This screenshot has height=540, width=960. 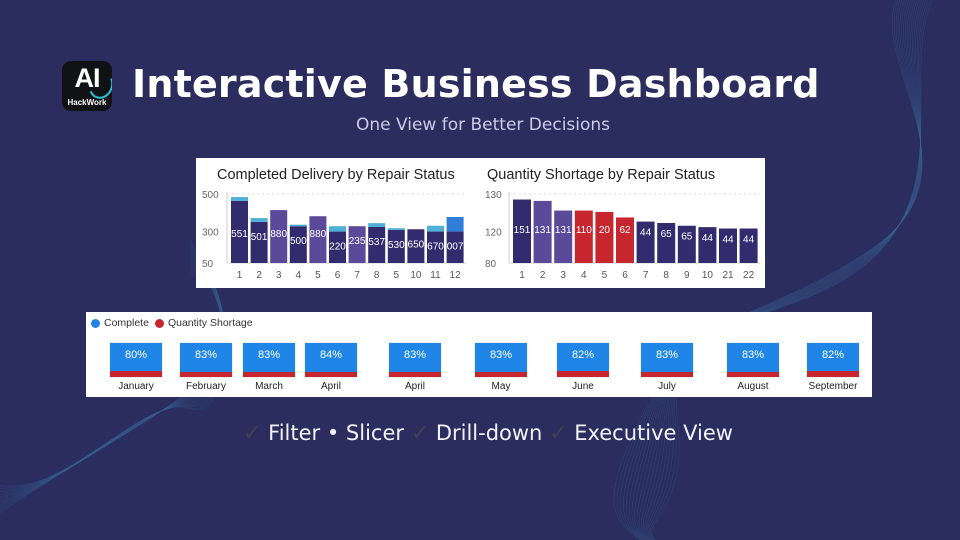 I want to click on month-card: 83% March, so click(x=269, y=367).